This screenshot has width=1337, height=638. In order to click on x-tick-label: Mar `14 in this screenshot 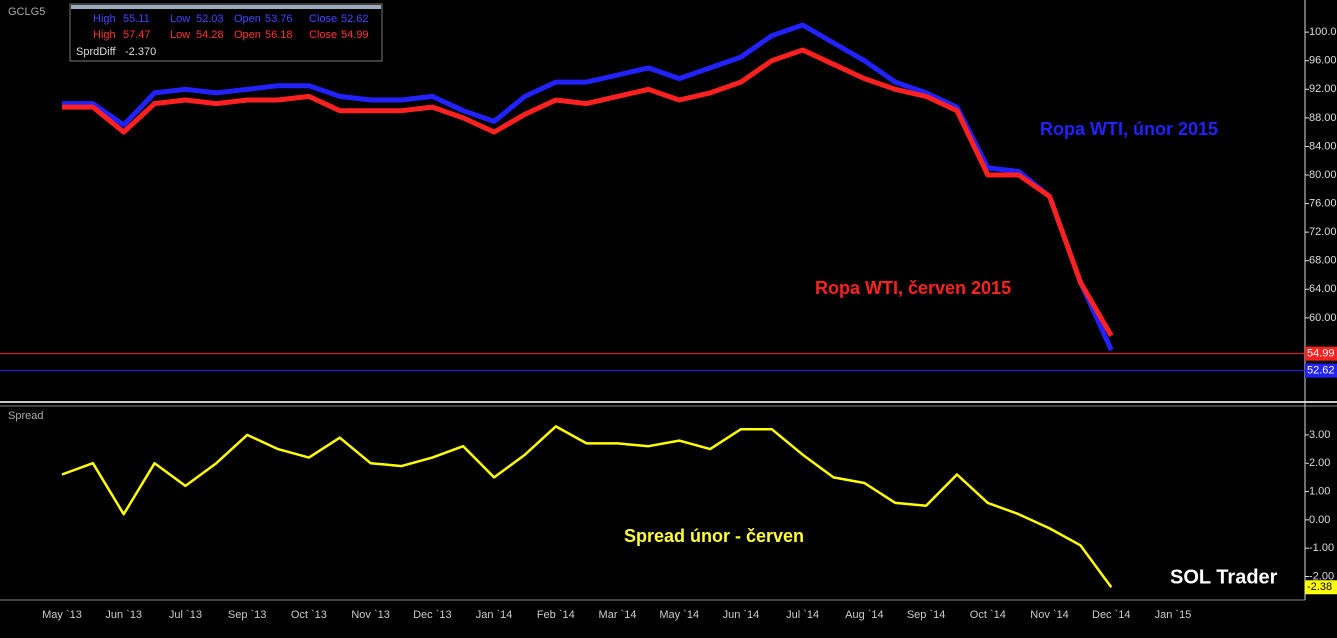, I will do `click(618, 615)`.